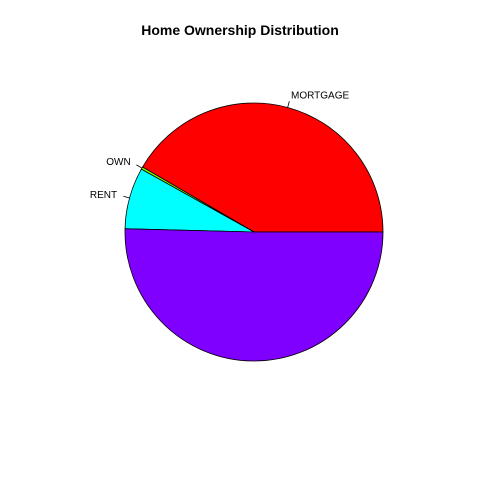 Image resolution: width=480 pixels, height=485 pixels. What do you see at coordinates (240, 30) in the screenshot?
I see `chart-title: Home Ownership Distribution` at bounding box center [240, 30].